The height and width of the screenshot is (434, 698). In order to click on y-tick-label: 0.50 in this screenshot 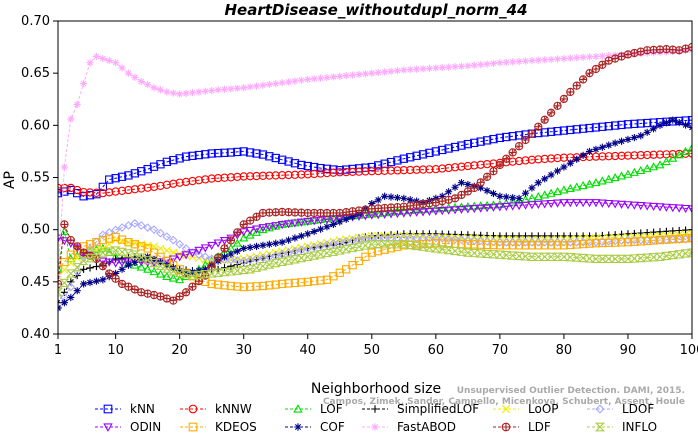, I will do `click(35, 230)`.